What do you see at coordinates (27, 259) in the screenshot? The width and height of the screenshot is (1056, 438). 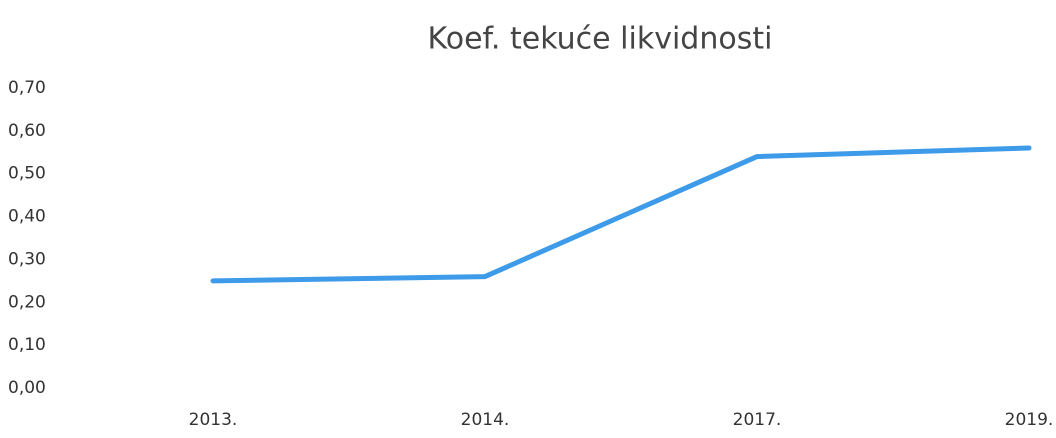 I see `y-tick-label: 0,30` at bounding box center [27, 259].